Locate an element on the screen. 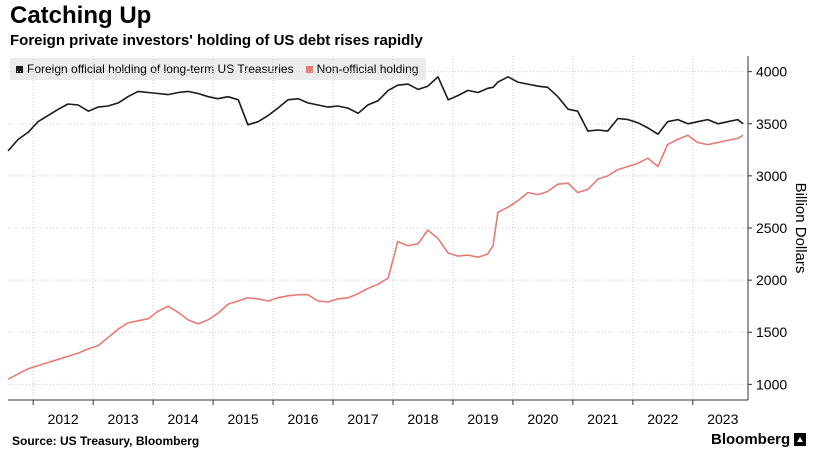 This screenshot has height=460, width=817. series-line-official is located at coordinates (375, 114).